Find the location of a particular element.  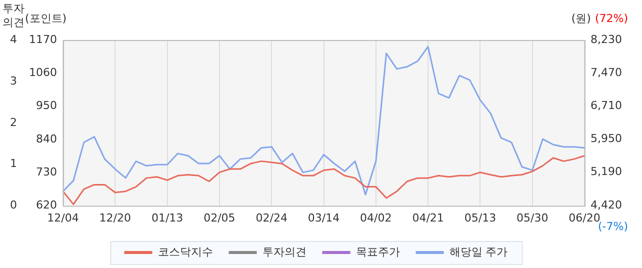

y-tick-label: 1060 is located at coordinates (42, 73).